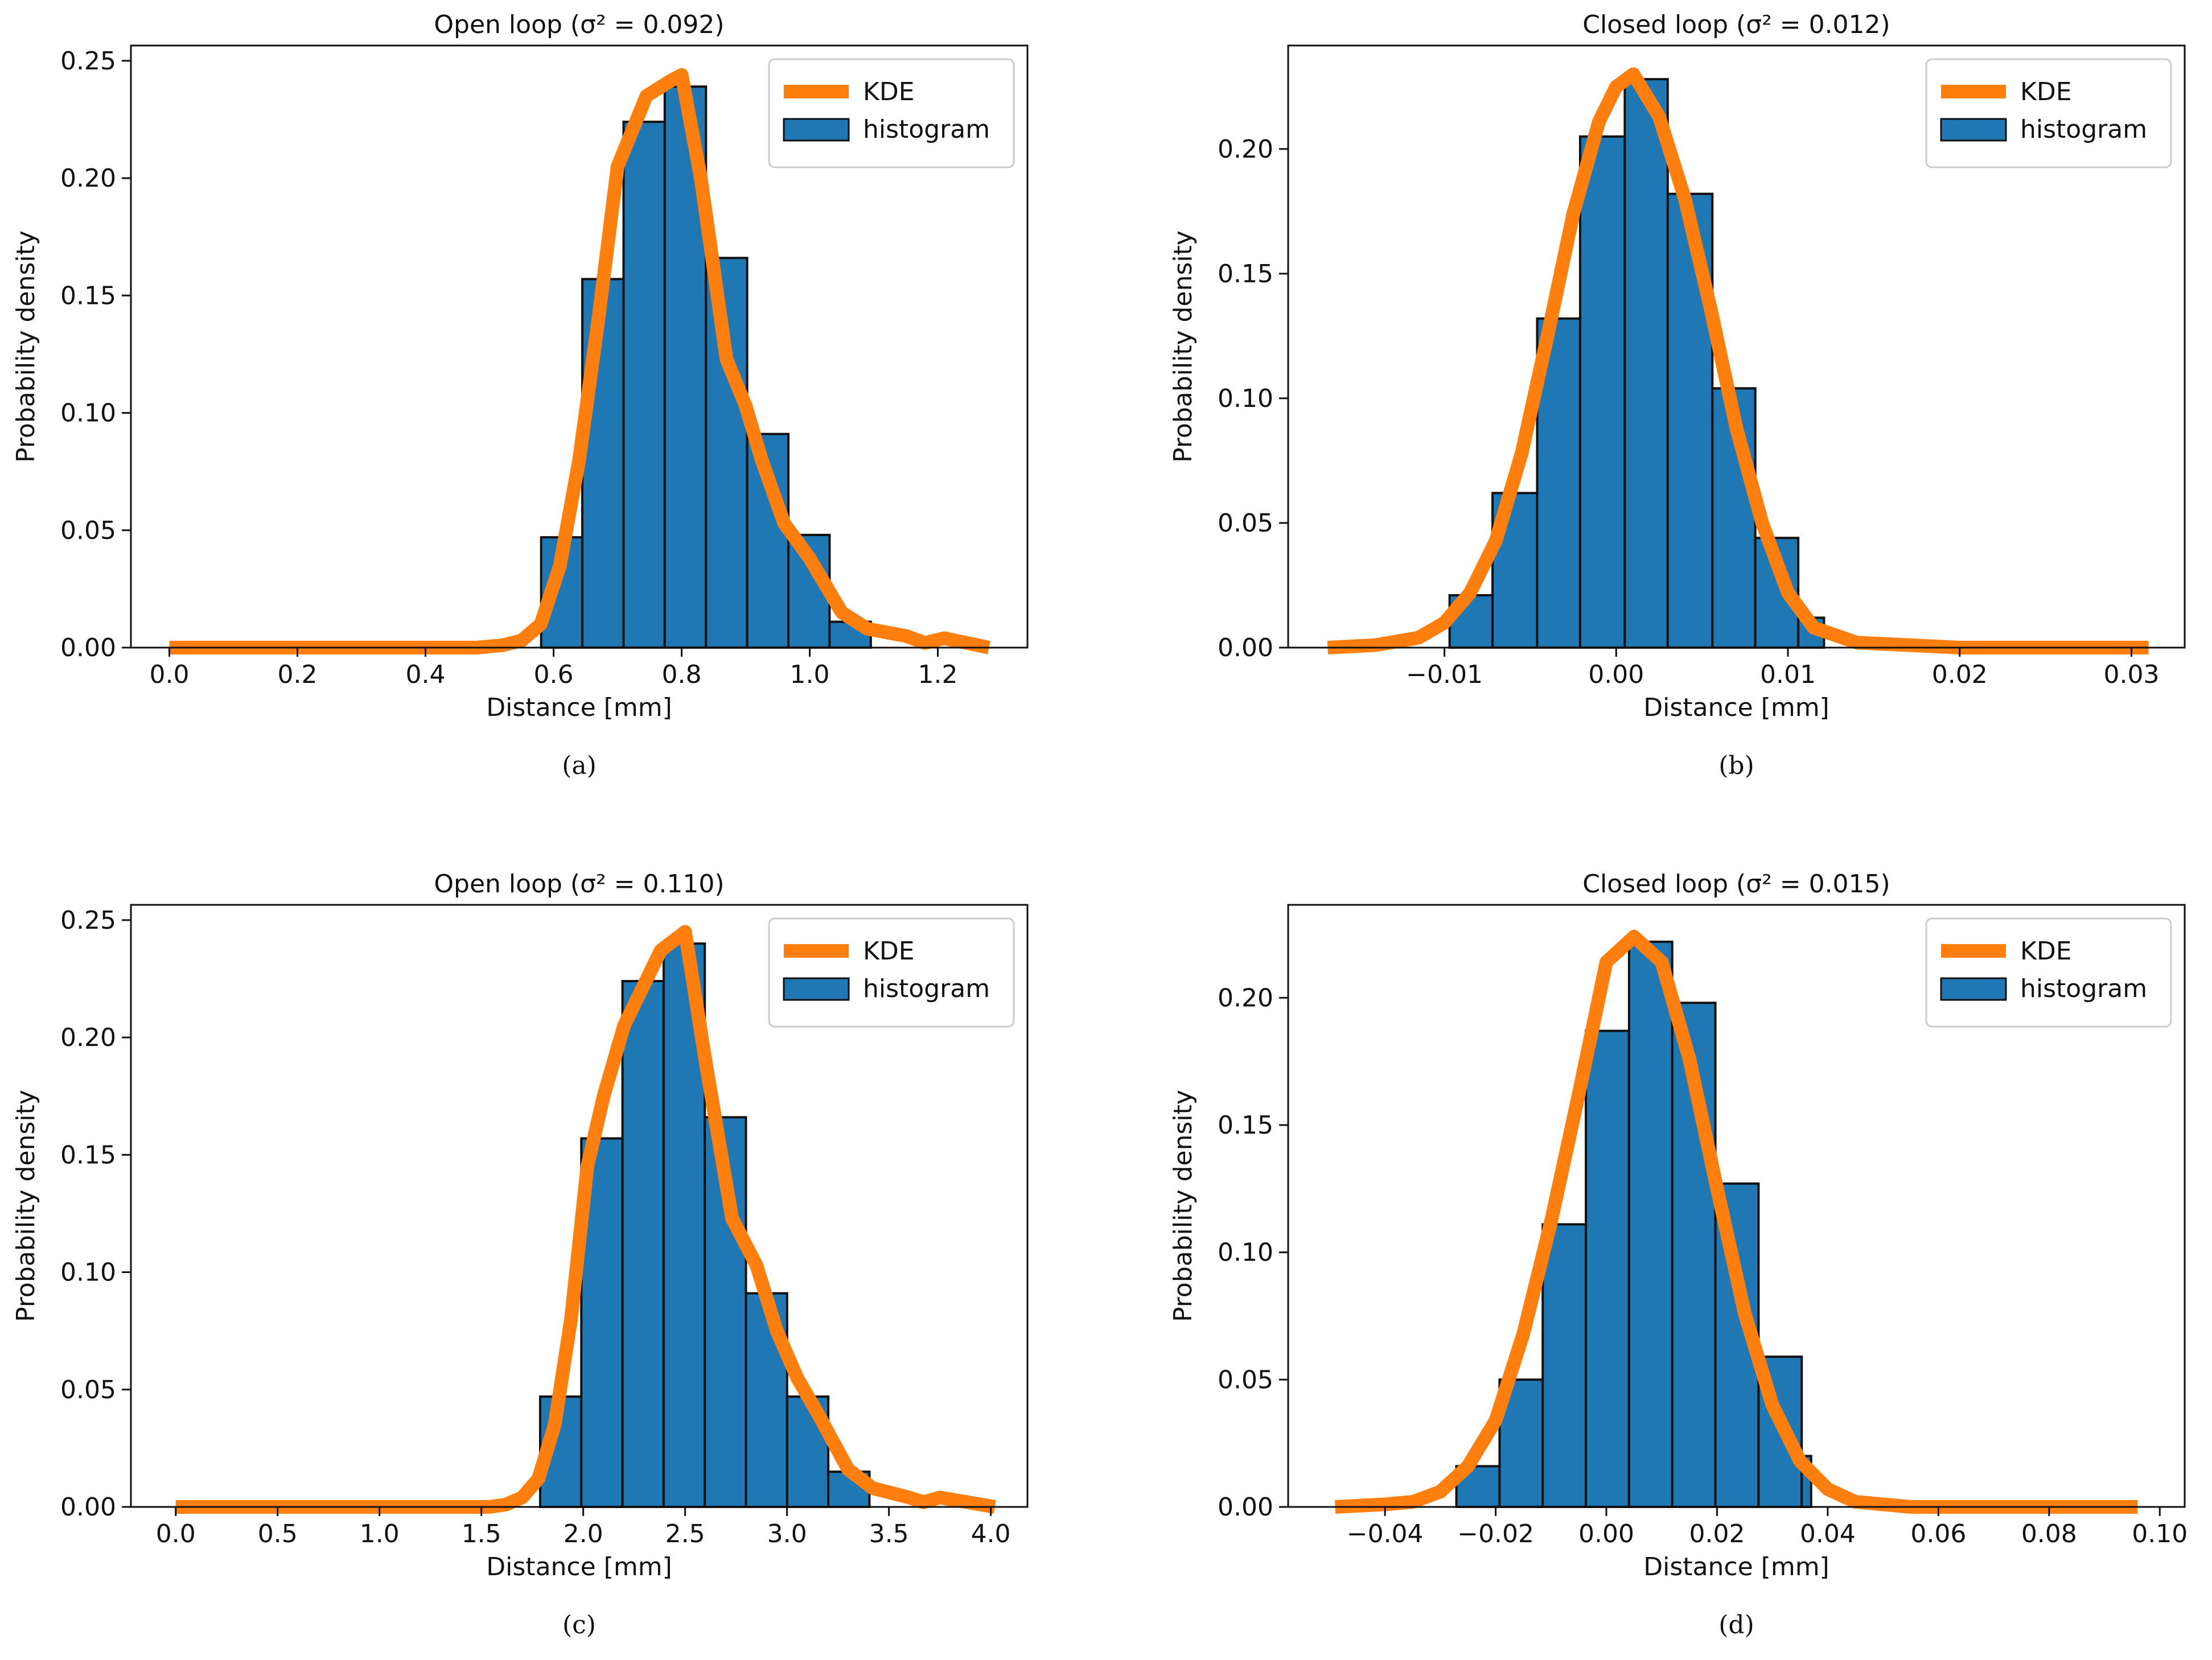 The height and width of the screenshot is (1660, 2212). Describe the element at coordinates (579, 884) in the screenshot. I see `chart-title: Open loop (σ² = 0.110)` at that location.